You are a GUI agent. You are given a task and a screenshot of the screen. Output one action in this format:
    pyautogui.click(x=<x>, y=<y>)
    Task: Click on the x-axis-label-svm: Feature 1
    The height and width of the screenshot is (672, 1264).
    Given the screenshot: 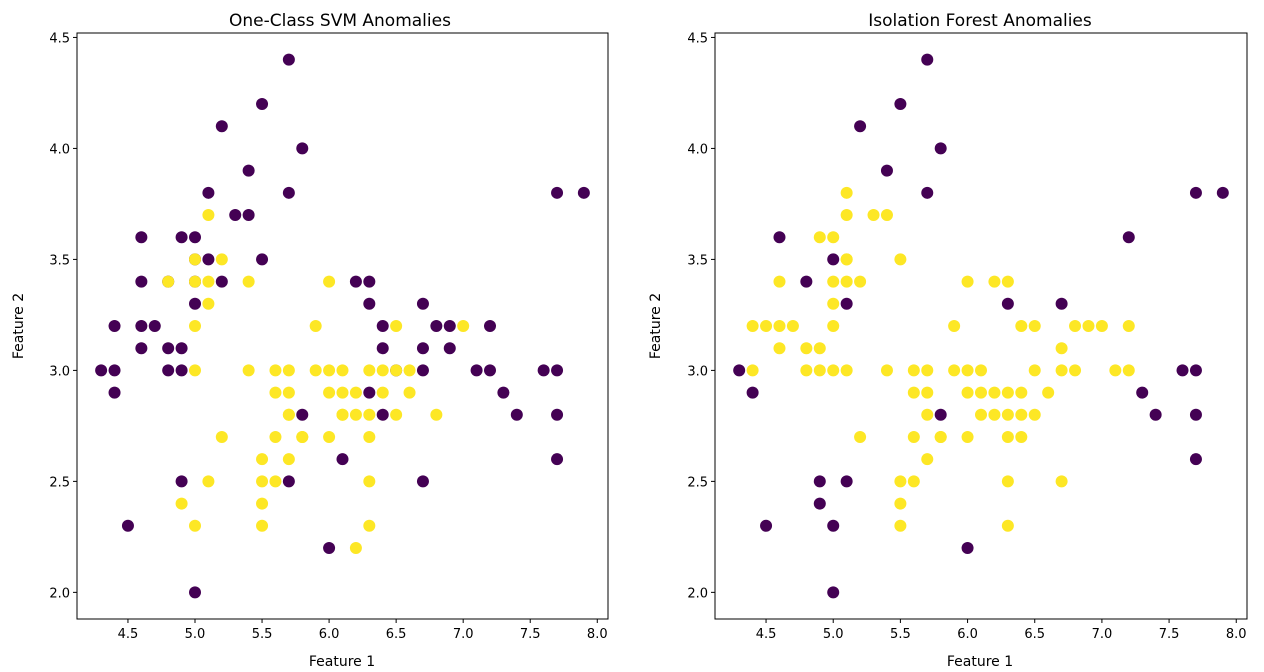 What is the action you would take?
    pyautogui.click(x=342, y=662)
    